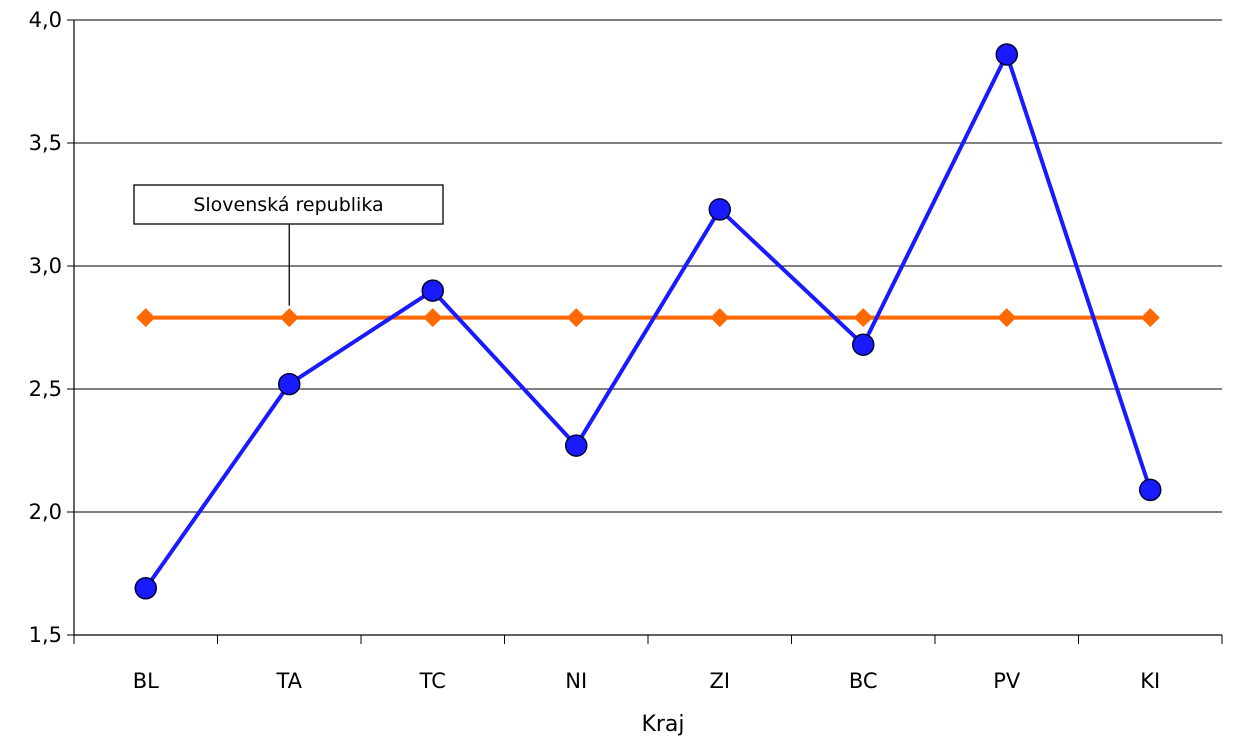  Describe the element at coordinates (45, 20) in the screenshot. I see `y-tick-label: 4,0` at that location.